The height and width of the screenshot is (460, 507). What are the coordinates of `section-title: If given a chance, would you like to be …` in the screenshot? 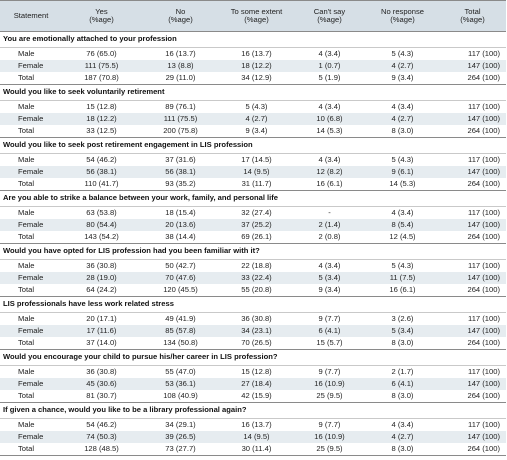 It's located at (253, 410).